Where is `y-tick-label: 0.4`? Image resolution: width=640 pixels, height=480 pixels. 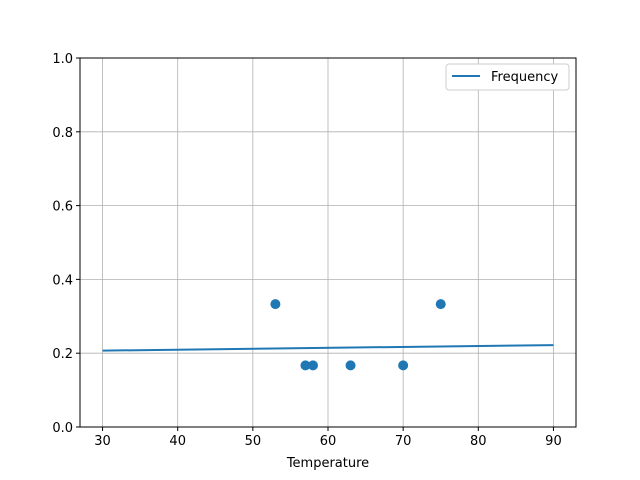
y-tick-label: 0.4 is located at coordinates (62, 280).